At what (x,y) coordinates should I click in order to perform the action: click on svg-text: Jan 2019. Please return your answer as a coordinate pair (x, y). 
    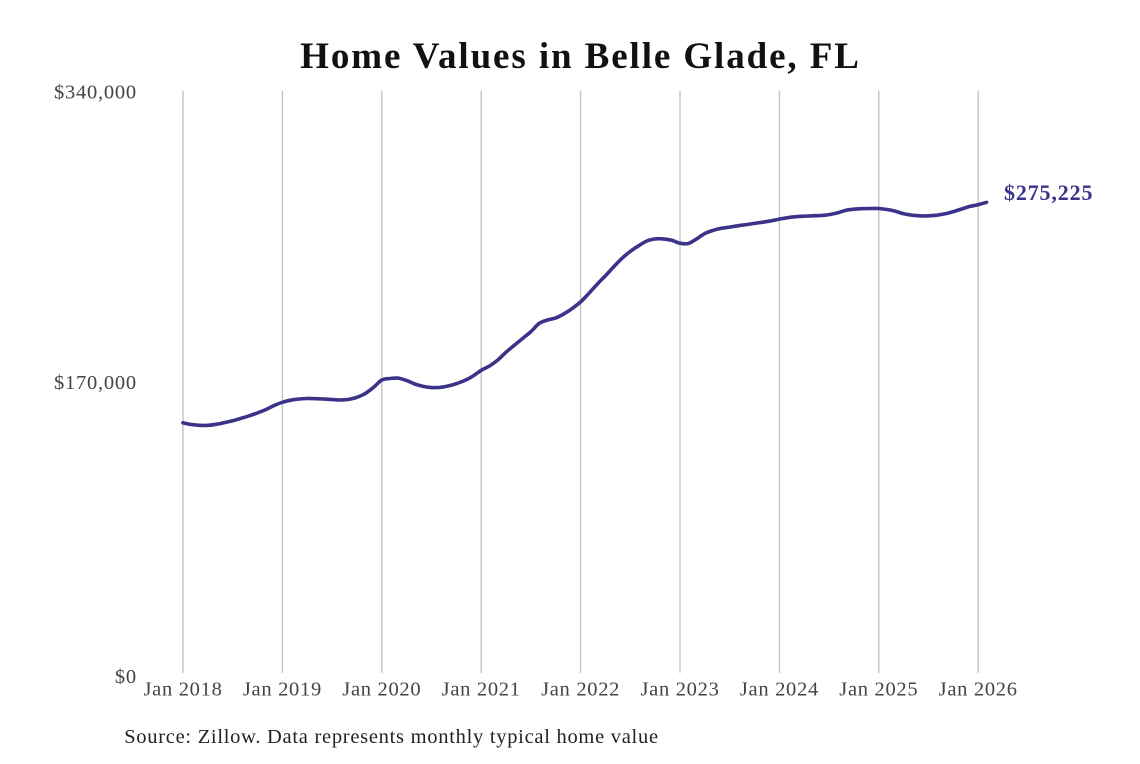
    Looking at the image, I should click on (282, 690).